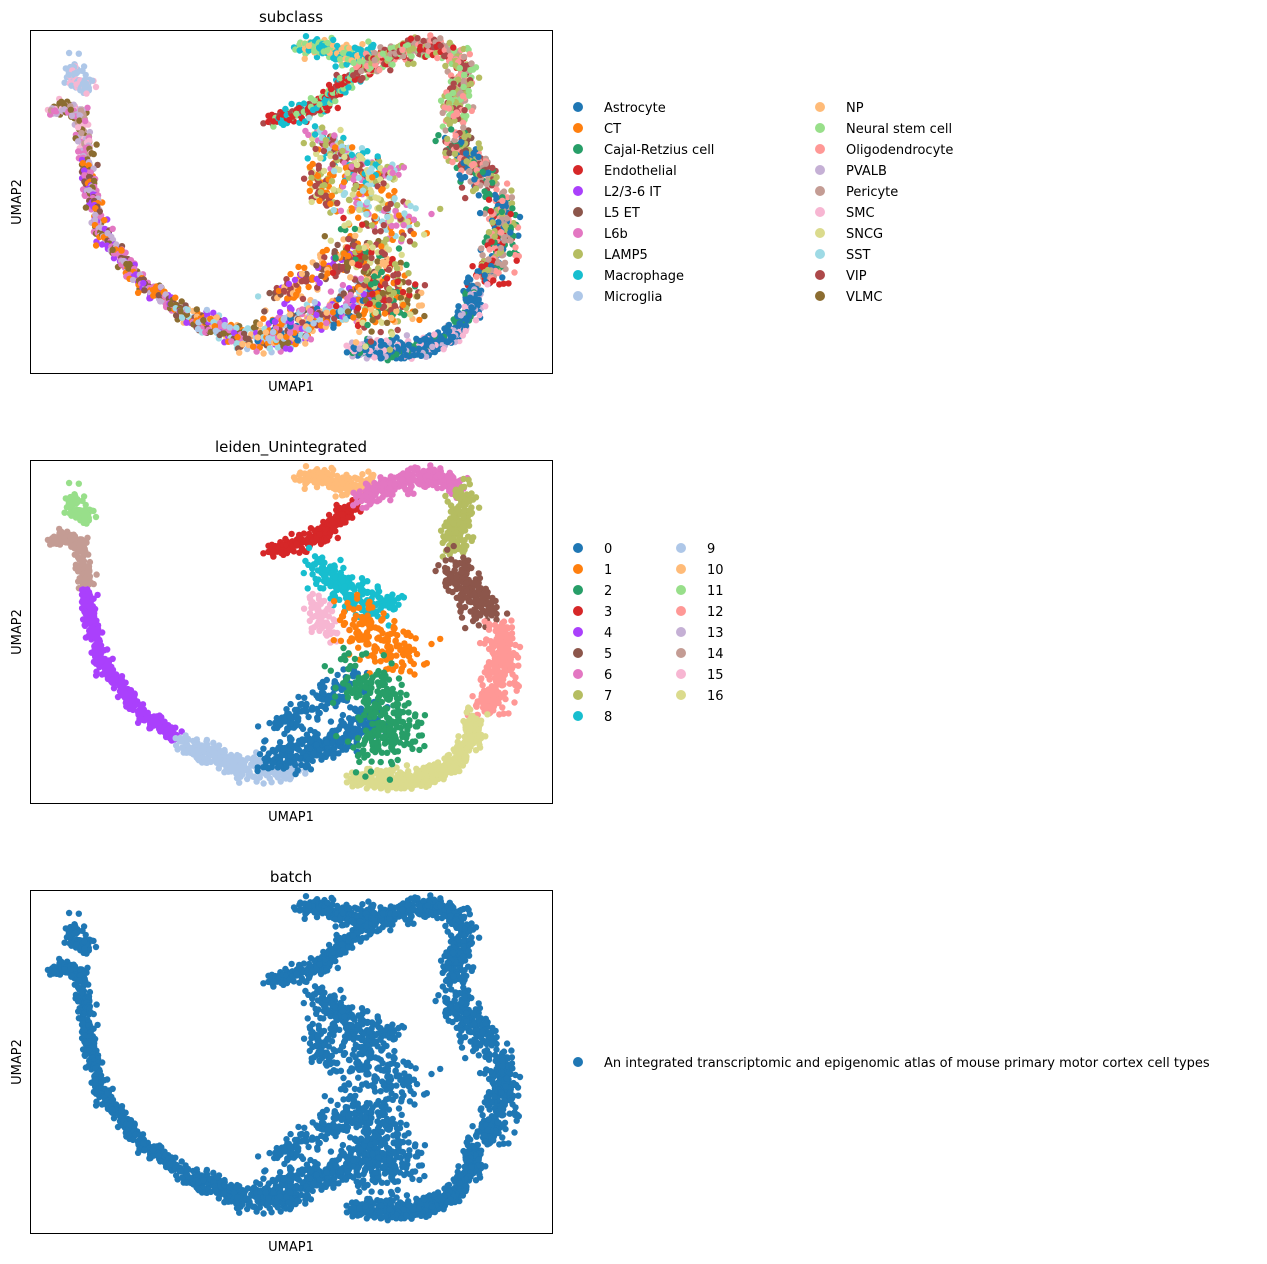  What do you see at coordinates (864, 234) in the screenshot?
I see `legend-label: SNCG` at bounding box center [864, 234].